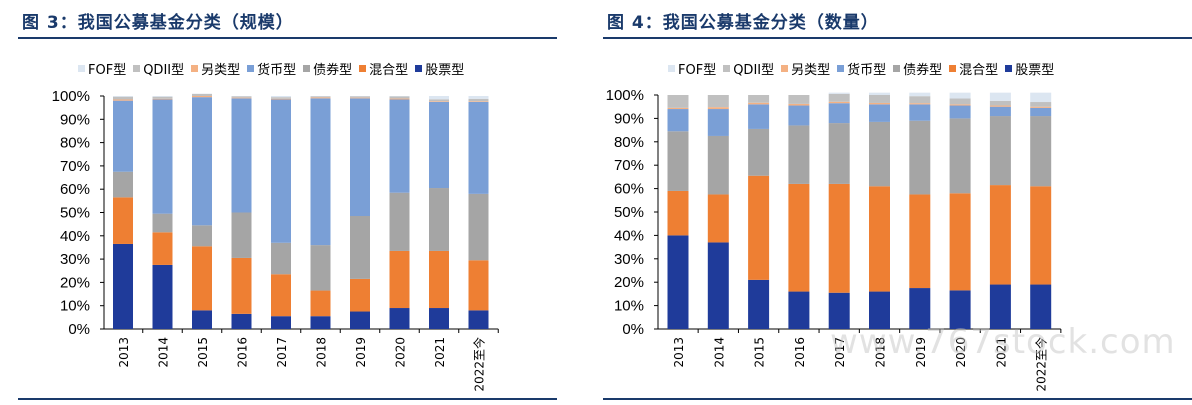  Describe the element at coordinates (158, 68) in the screenshot. I see `legend-item-qdii: QDII型` at that location.